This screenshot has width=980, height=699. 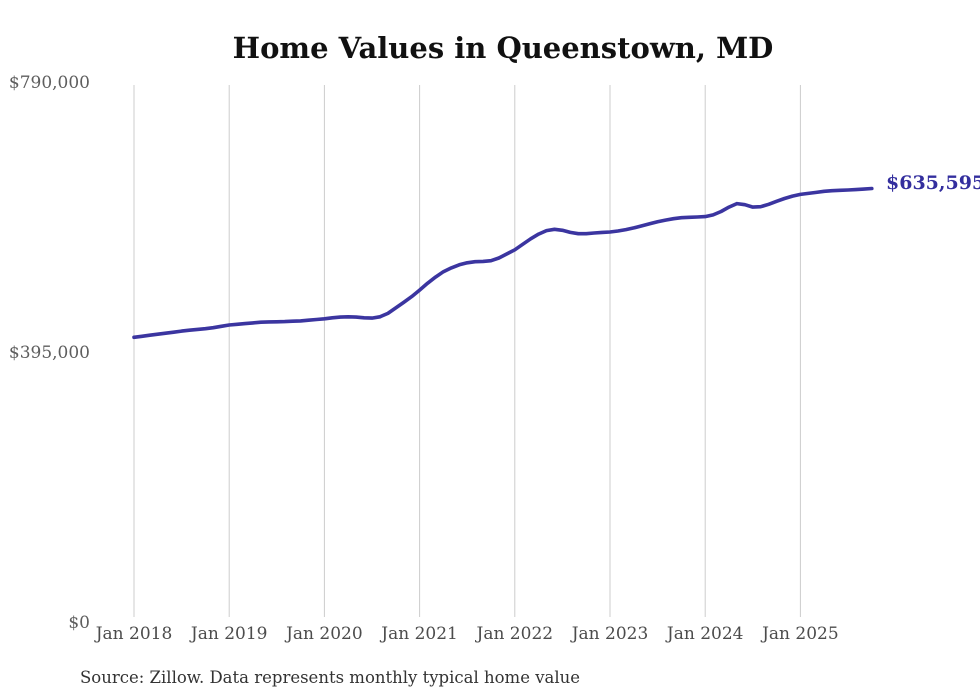 I want to click on series-end-value-label: $635,595, so click(x=933, y=183).